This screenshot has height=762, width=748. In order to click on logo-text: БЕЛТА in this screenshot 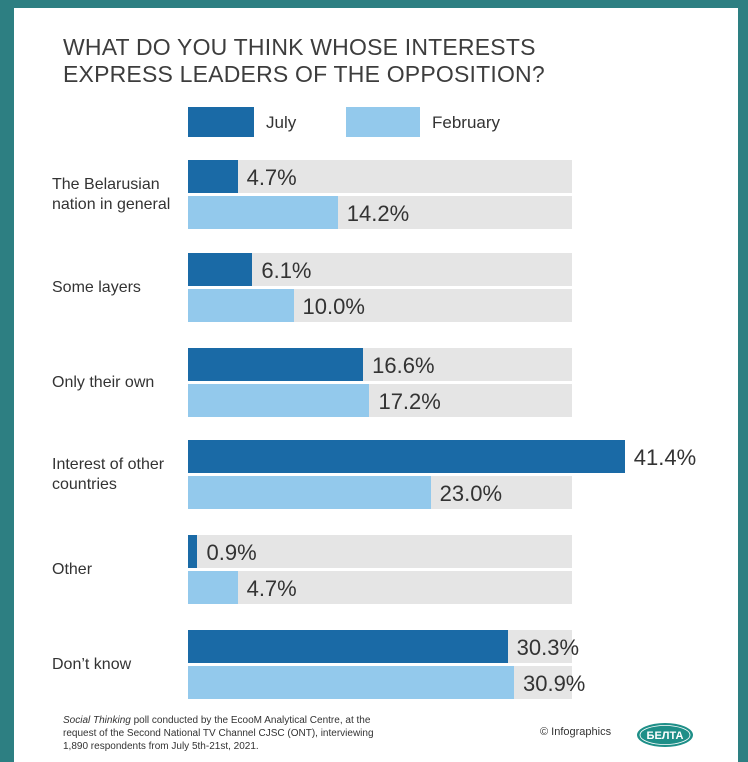, I will do `click(665, 736)`.